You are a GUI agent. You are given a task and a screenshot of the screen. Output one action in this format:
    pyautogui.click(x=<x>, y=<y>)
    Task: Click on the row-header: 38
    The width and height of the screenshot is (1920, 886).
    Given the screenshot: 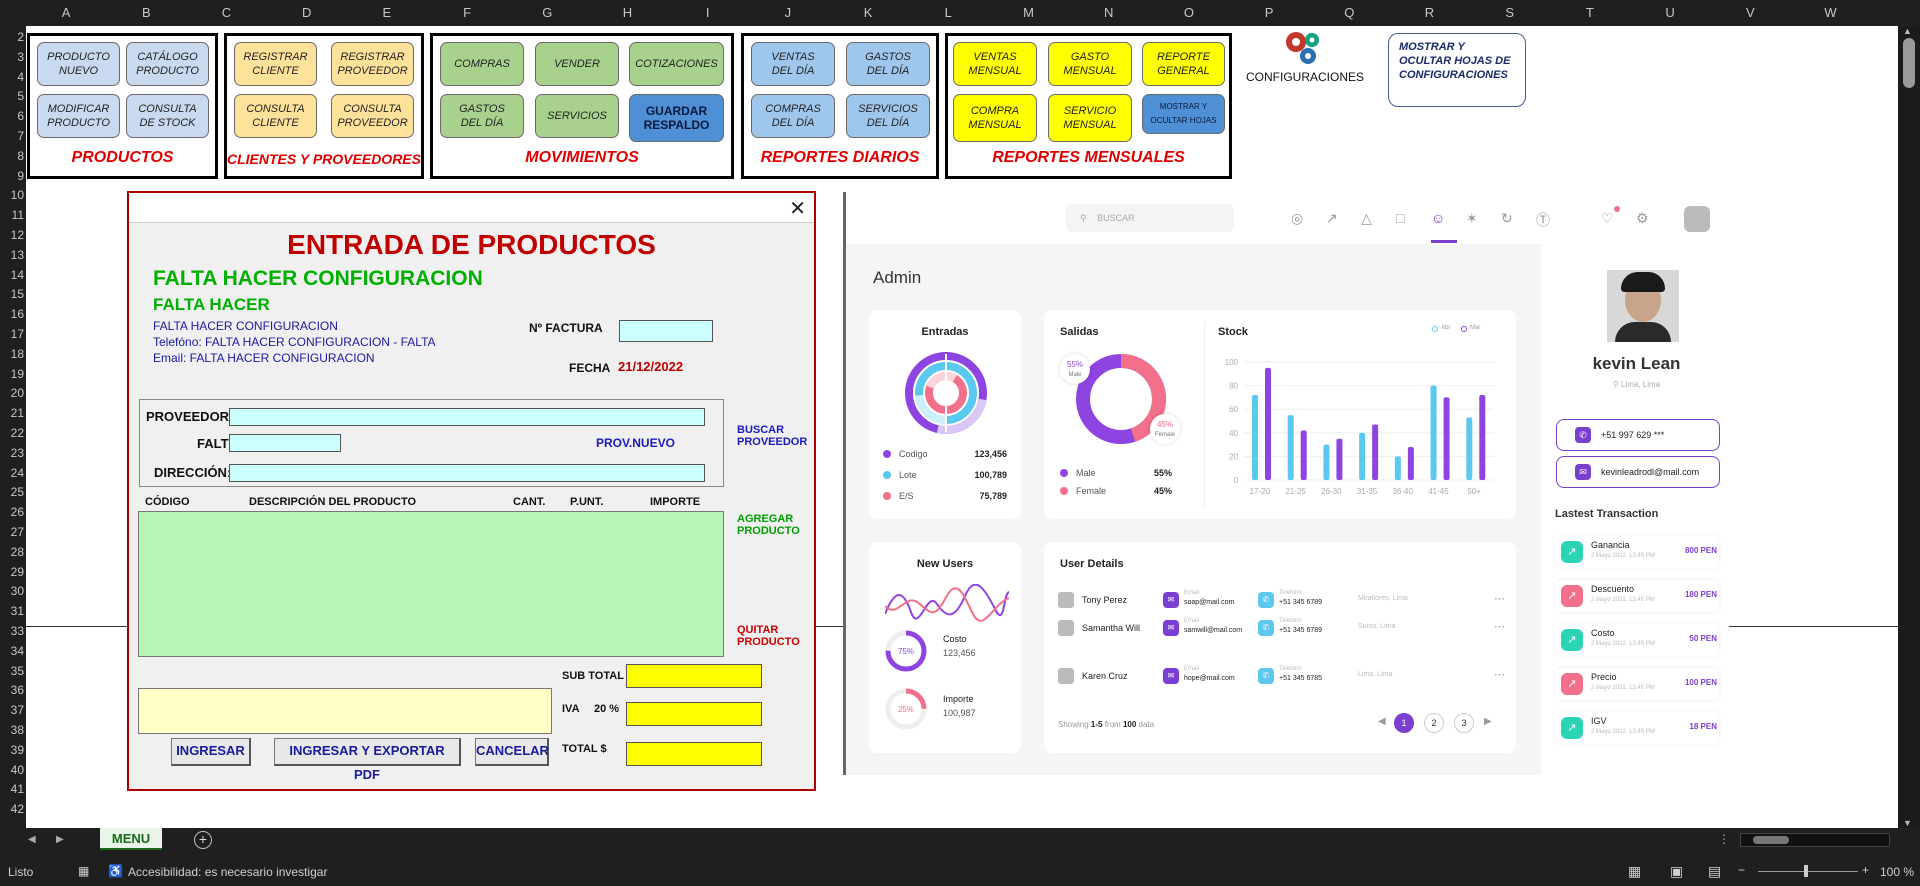 What is the action you would take?
    pyautogui.click(x=17, y=730)
    